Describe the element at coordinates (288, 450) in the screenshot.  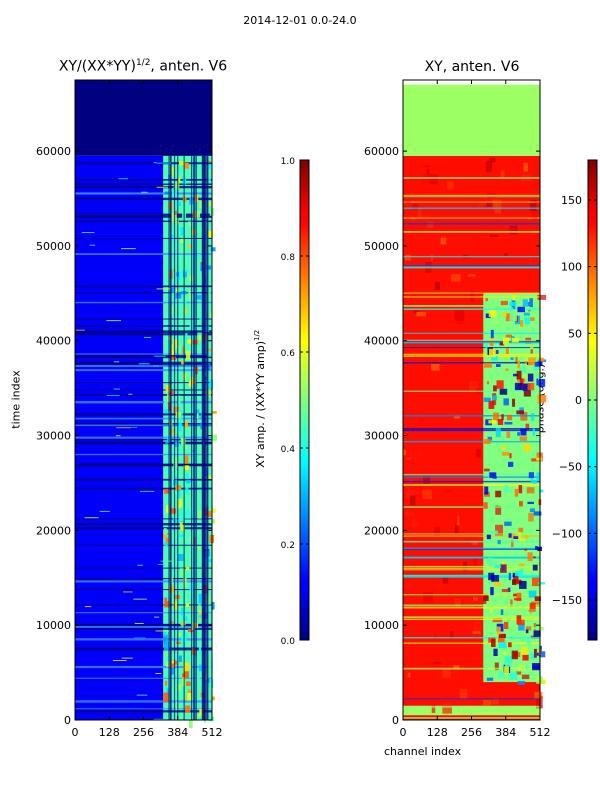
I see `colorbar-tick-label: 0.4` at that location.